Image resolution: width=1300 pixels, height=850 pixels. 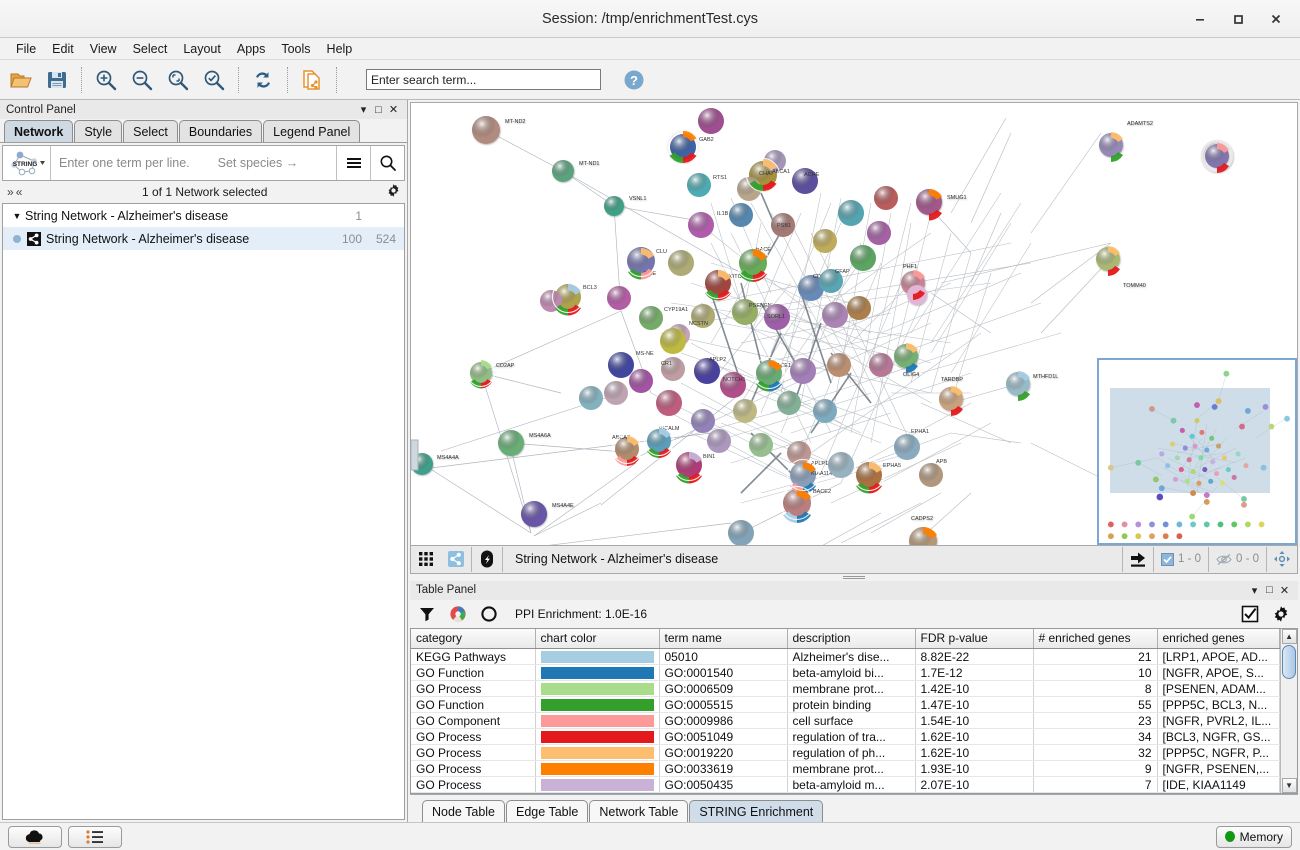 What do you see at coordinates (456, 559) in the screenshot?
I see `share-icon` at bounding box center [456, 559].